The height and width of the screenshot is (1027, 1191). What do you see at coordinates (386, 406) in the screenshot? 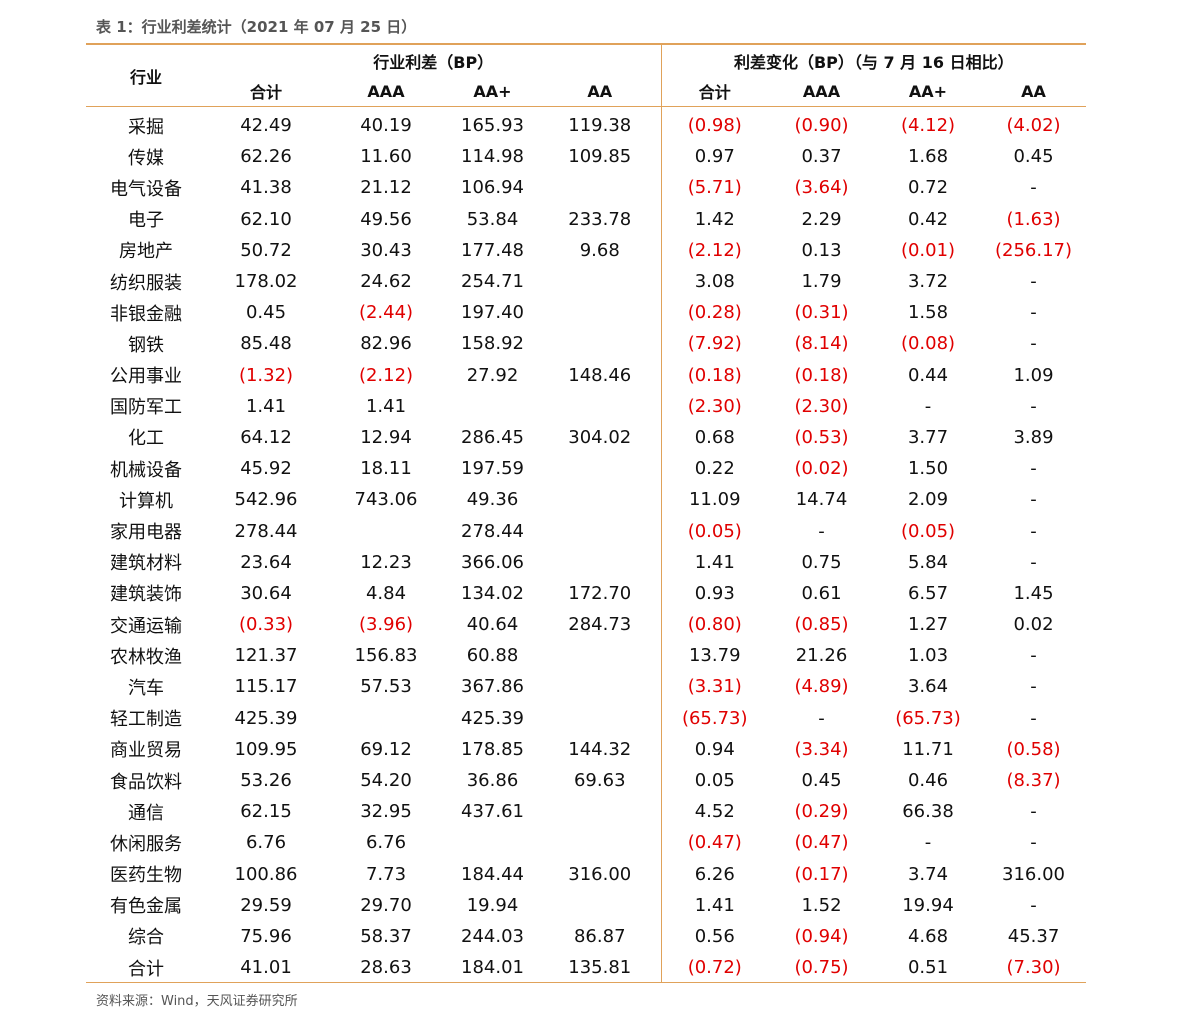
I see `spread-aaa-cell: 1.41` at bounding box center [386, 406].